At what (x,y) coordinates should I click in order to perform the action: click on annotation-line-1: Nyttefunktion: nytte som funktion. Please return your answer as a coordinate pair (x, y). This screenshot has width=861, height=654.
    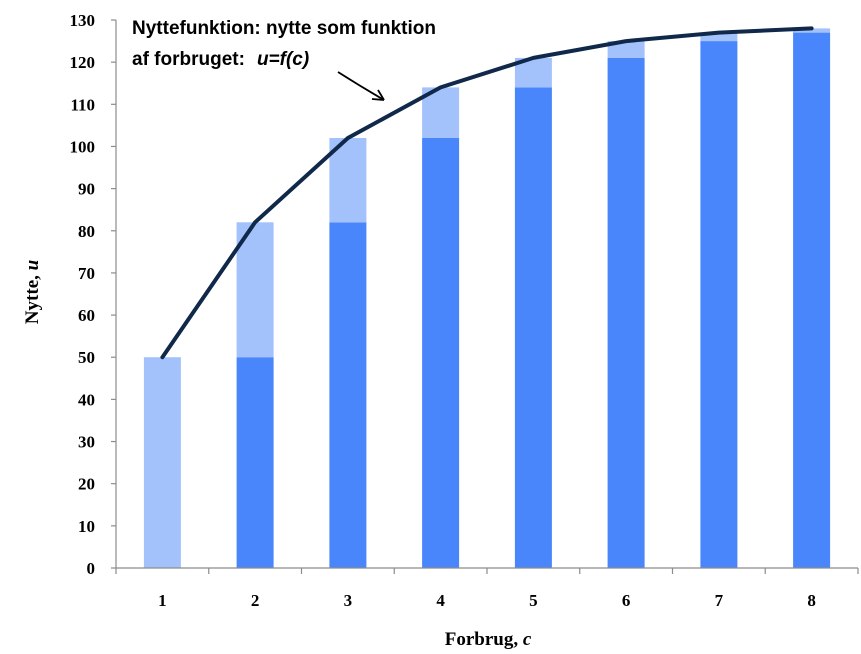
    Looking at the image, I should click on (284, 28).